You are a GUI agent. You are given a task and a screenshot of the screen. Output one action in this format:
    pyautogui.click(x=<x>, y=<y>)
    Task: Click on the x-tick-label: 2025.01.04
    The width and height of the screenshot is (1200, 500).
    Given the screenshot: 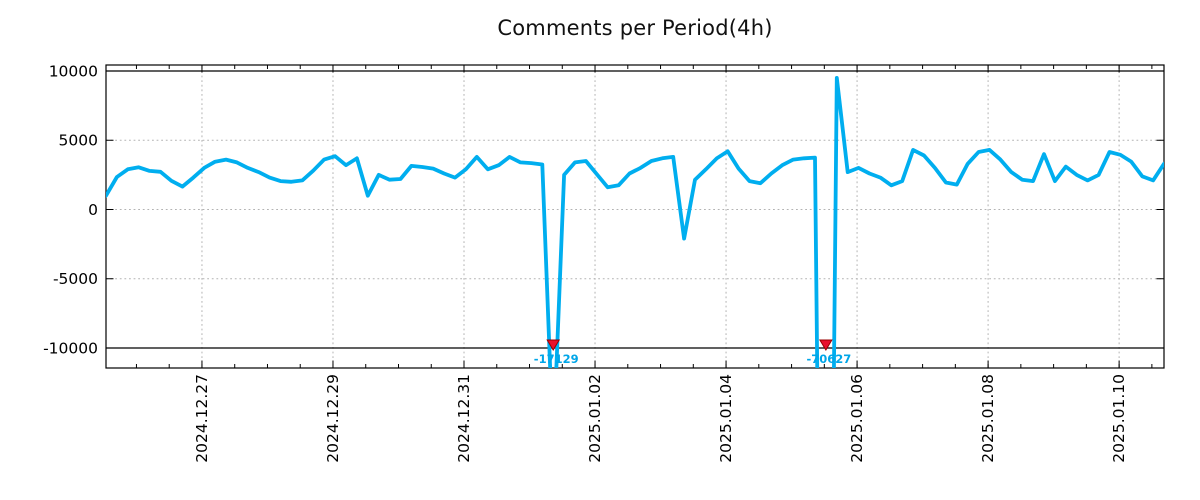 What is the action you would take?
    pyautogui.click(x=726, y=418)
    